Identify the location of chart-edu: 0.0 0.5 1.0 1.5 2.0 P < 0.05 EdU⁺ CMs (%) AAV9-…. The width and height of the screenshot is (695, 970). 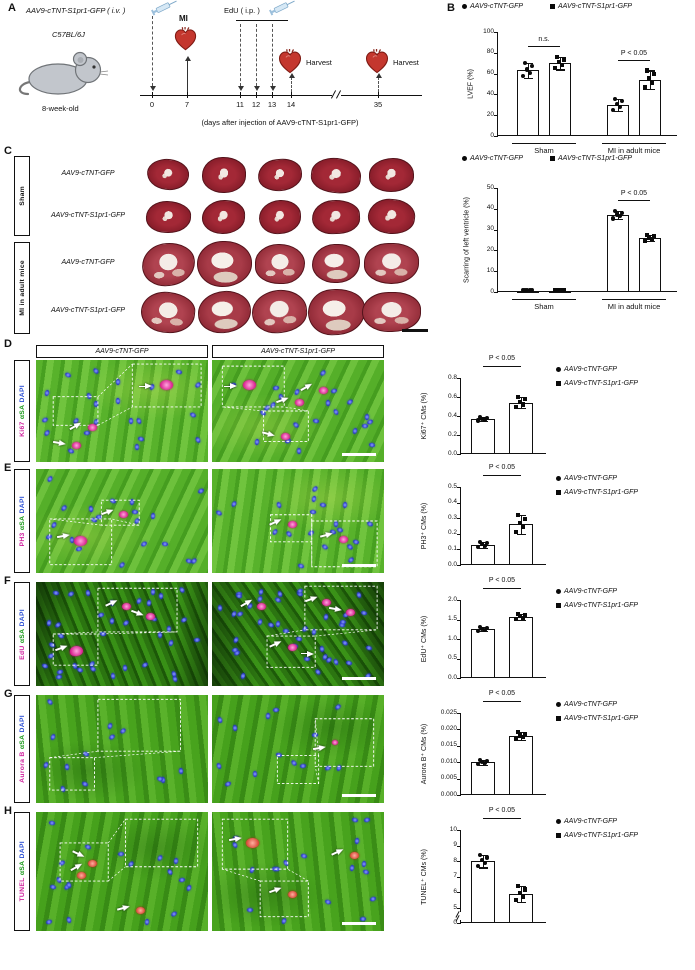
(552, 631).